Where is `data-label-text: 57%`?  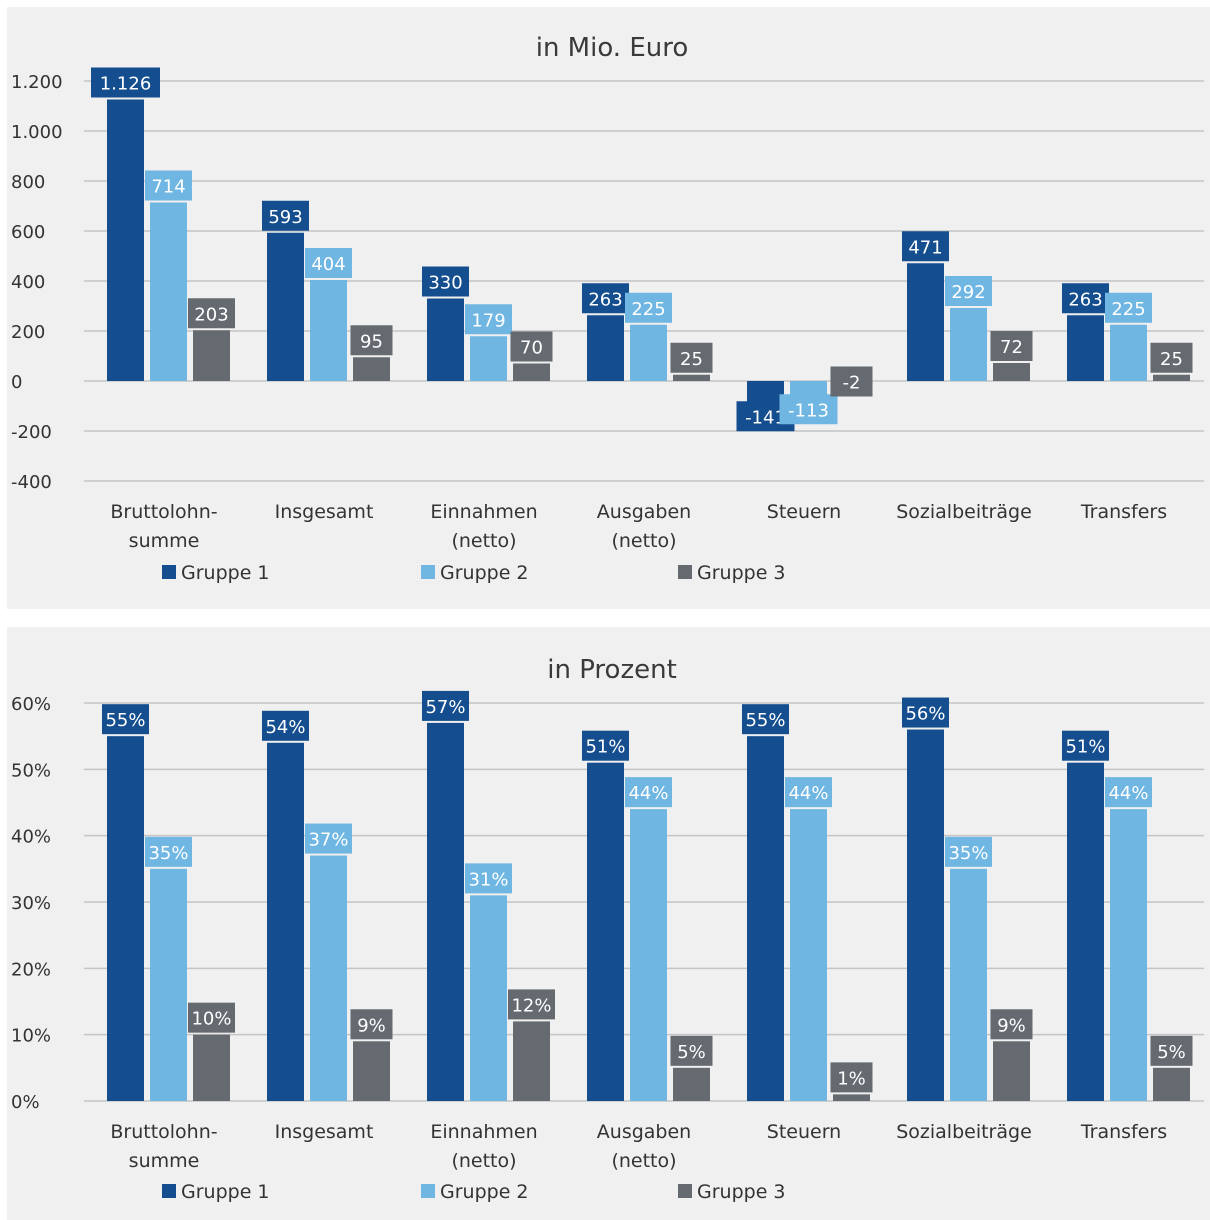
data-label-text: 57% is located at coordinates (445, 707).